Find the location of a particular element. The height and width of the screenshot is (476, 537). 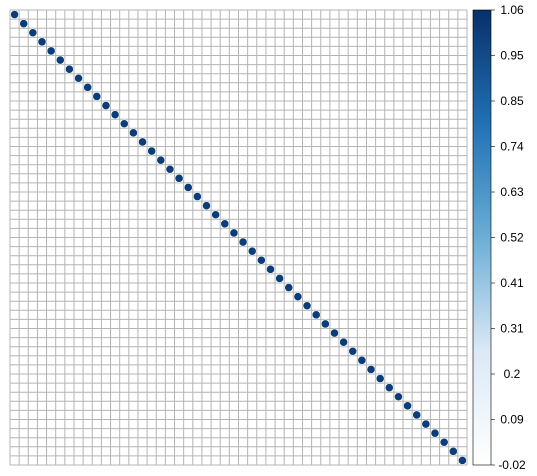

colorbar-tick-label: -0.02 is located at coordinates (512, 465).